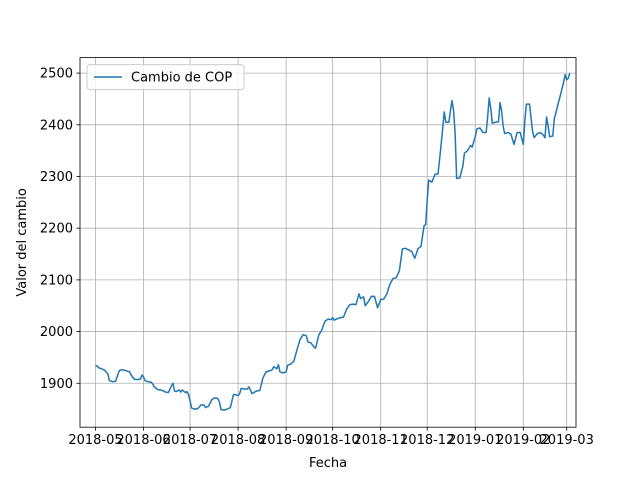 This screenshot has height=480, width=640. I want to click on x-tick-label: 2018-06, so click(143, 440).